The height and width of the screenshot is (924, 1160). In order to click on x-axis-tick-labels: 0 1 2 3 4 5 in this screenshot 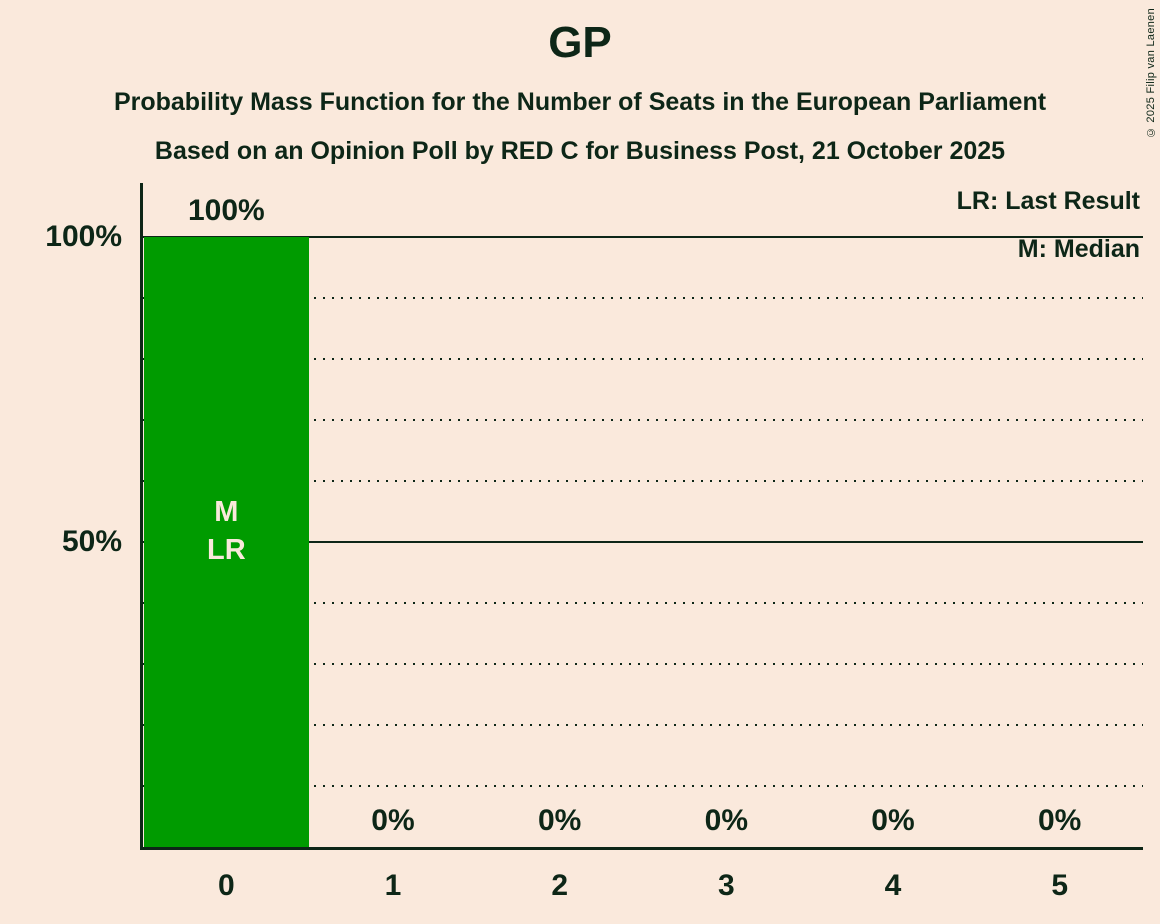, I will do `click(643, 886)`.